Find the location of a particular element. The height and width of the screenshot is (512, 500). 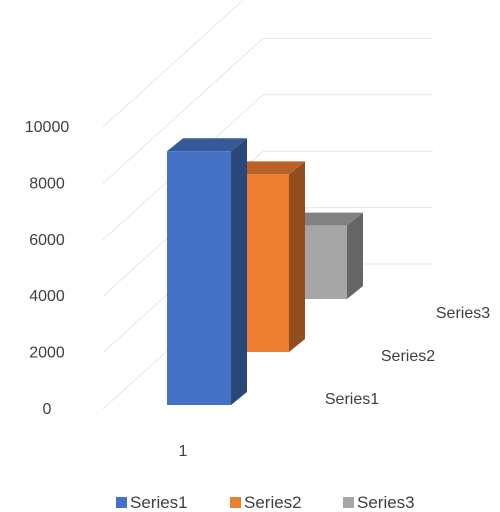

legend-item-series1: Series1 is located at coordinates (152, 502).